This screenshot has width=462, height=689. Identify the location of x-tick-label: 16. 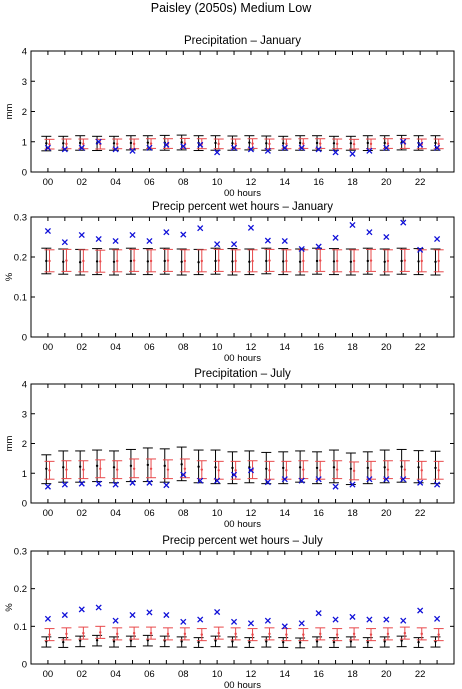
(318, 182).